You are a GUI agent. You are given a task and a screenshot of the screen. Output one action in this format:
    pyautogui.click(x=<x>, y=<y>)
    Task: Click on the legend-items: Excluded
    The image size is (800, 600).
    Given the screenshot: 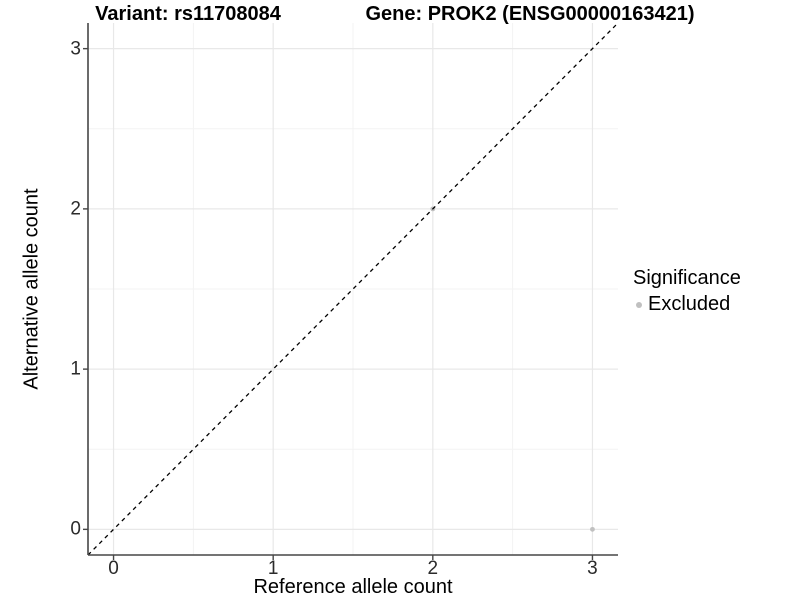 What is the action you would take?
    pyautogui.click(x=686, y=304)
    